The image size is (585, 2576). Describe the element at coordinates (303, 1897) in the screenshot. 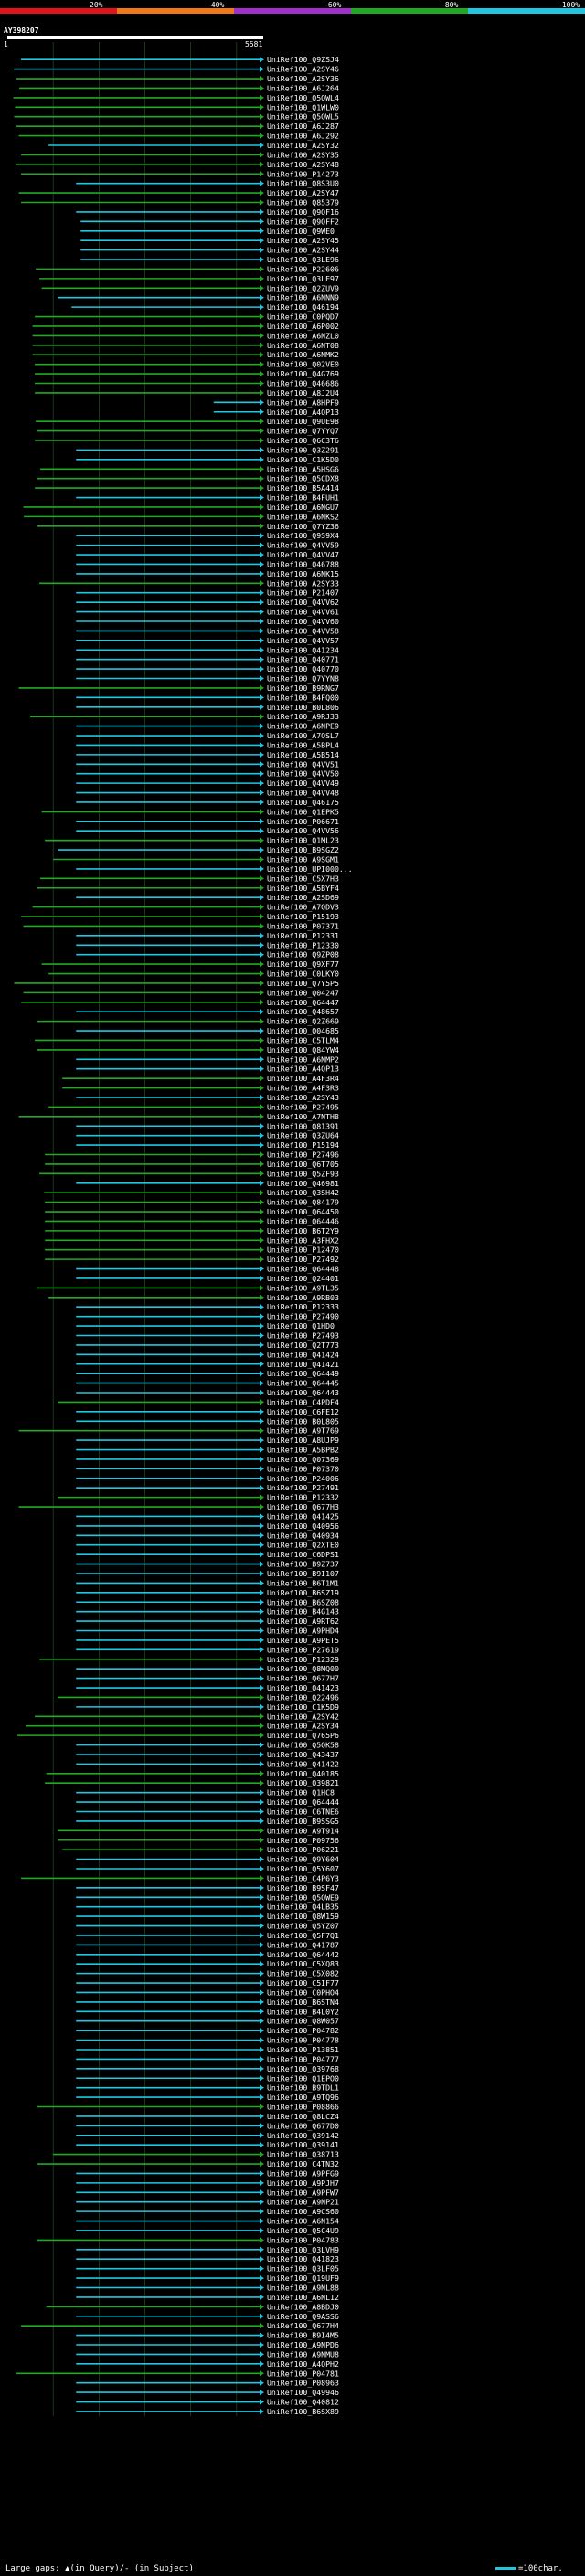

I see `hit-label: UniRef100_Q5QWE9` at that location.